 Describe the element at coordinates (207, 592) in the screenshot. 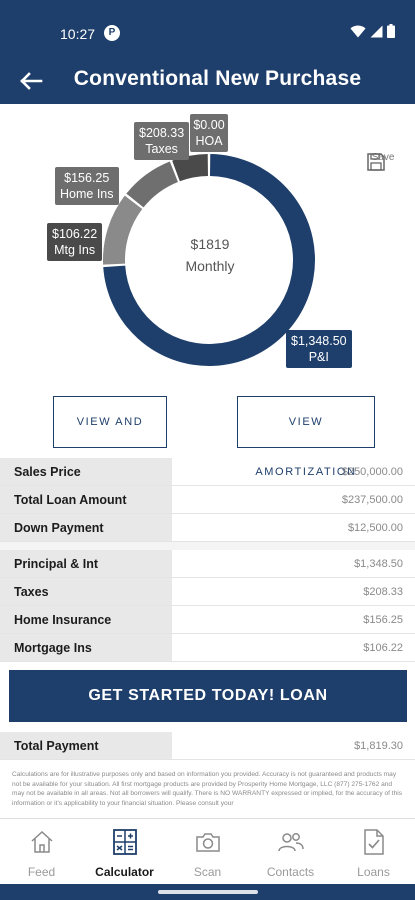

I see `table-row: Taxes $208.33` at that location.